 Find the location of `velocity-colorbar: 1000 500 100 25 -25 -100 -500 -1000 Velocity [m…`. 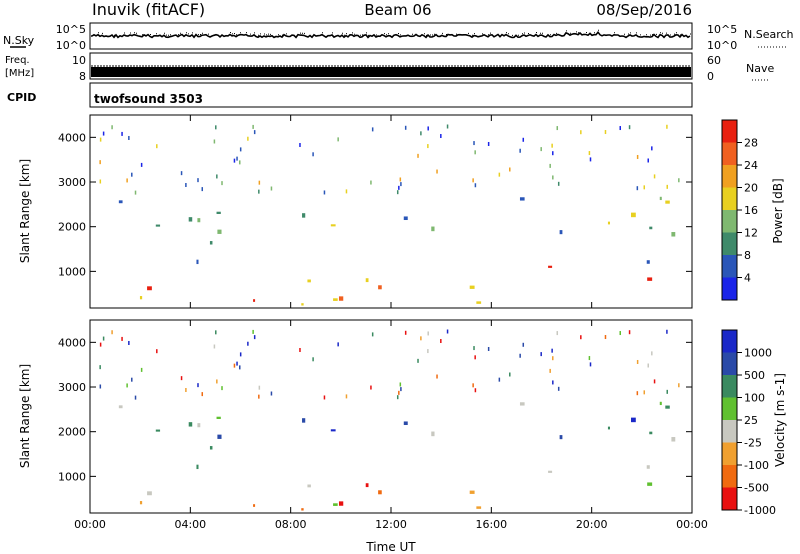

velocity-colorbar: 1000 500 100 25 -25 -100 -500 -1000 Velocity [m… is located at coordinates (754, 423).